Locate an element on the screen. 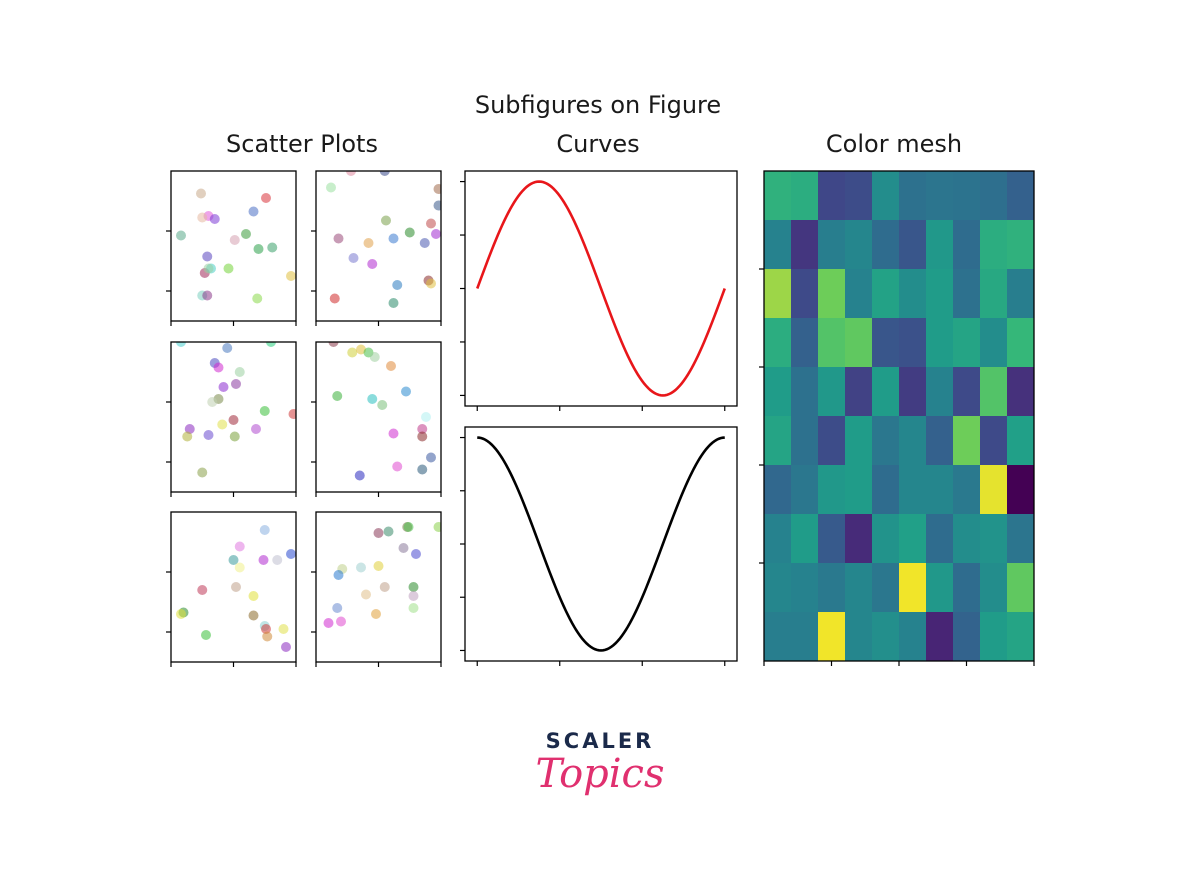 Image resolution: width=1200 pixels, height=886 pixels. color-mesh-group is located at coordinates (897, 418).